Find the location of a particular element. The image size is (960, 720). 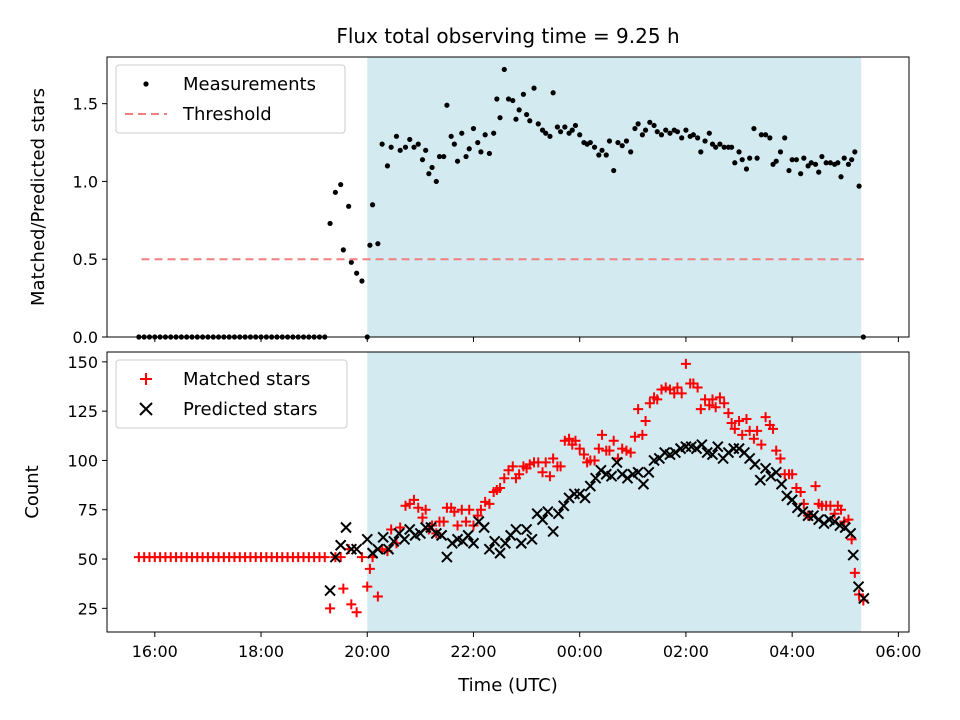

top-chart-title: Flux total observing time = 9.25 h is located at coordinates (507, 36).